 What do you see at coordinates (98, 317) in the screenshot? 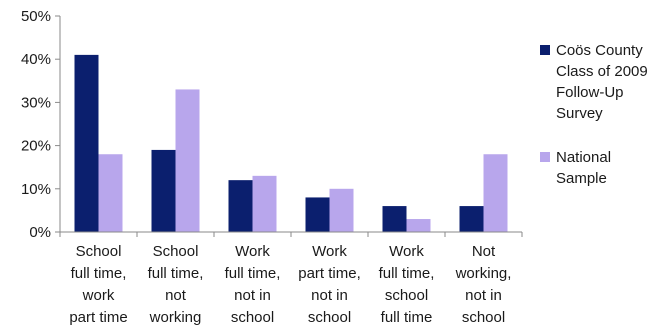
I see `x-category-label-line: part time` at bounding box center [98, 317].